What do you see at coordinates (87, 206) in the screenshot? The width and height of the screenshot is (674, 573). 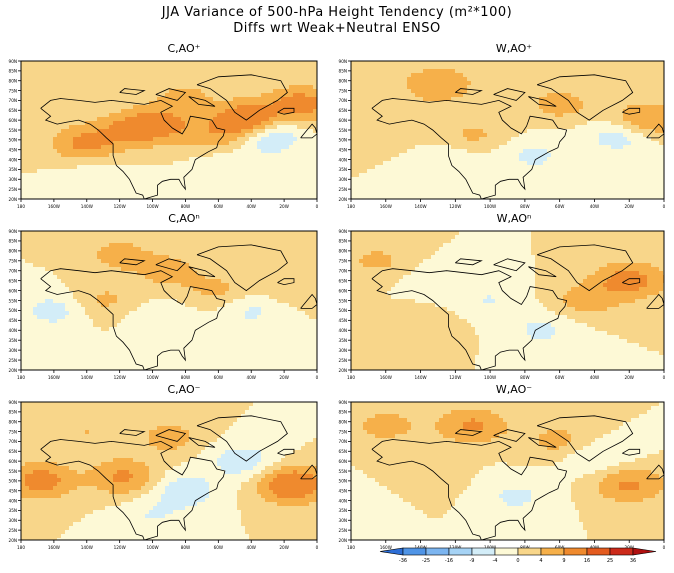 I see `x-tick-label: 140W` at bounding box center [87, 206].